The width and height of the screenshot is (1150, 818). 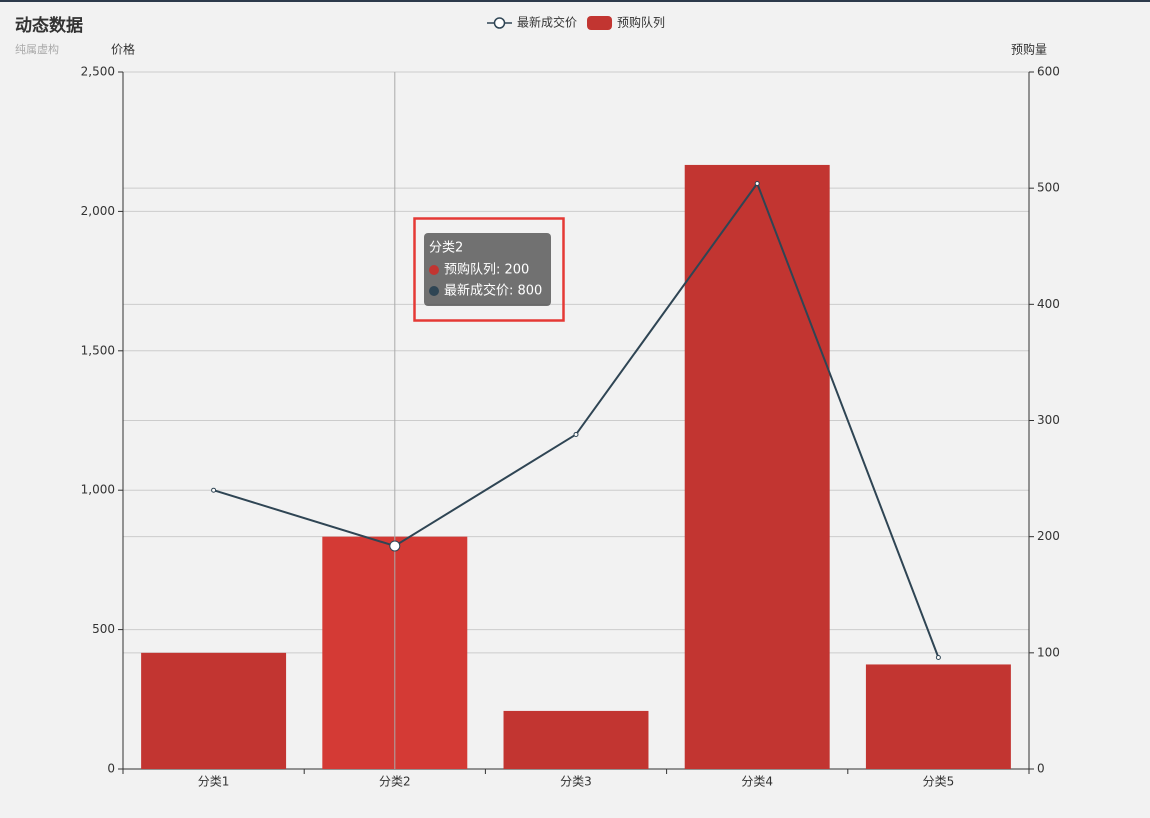 What do you see at coordinates (103, 629) in the screenshot?
I see `y-tick-label: 500` at bounding box center [103, 629].